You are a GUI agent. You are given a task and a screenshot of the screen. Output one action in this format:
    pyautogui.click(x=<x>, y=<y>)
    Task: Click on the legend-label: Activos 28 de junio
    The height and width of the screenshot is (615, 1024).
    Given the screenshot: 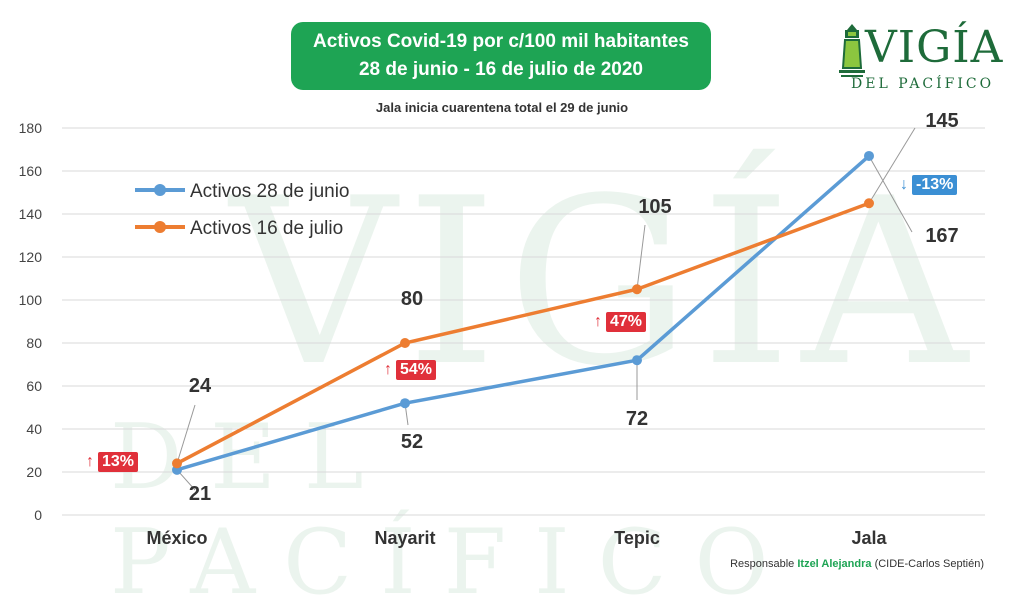 What is the action you would take?
    pyautogui.click(x=270, y=191)
    